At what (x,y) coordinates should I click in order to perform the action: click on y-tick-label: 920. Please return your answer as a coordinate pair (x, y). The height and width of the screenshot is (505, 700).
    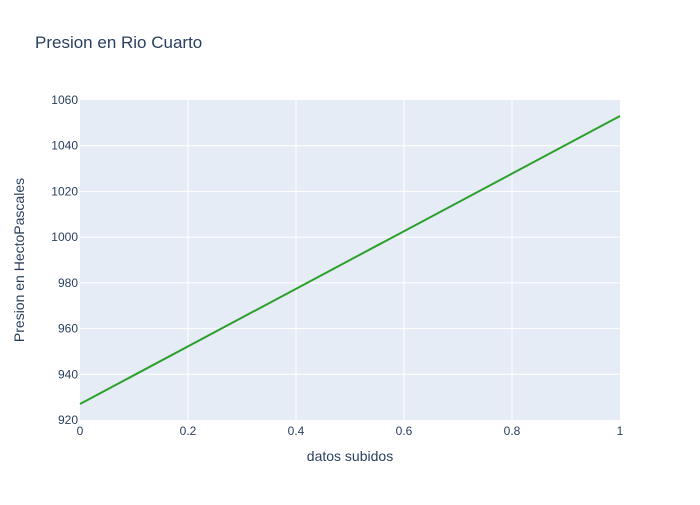
    Looking at the image, I should click on (68, 420).